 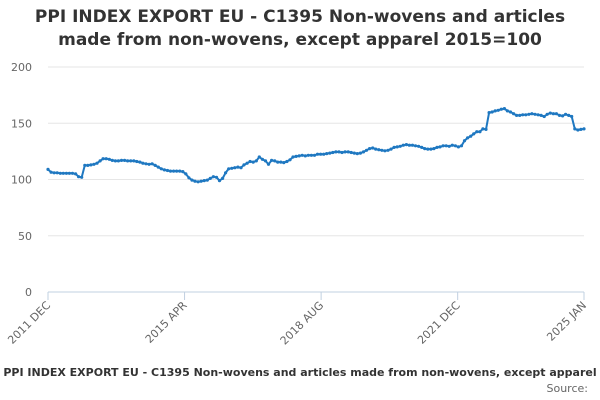 I want to click on x-tick-label: 2015 APR, so click(x=166, y=322).